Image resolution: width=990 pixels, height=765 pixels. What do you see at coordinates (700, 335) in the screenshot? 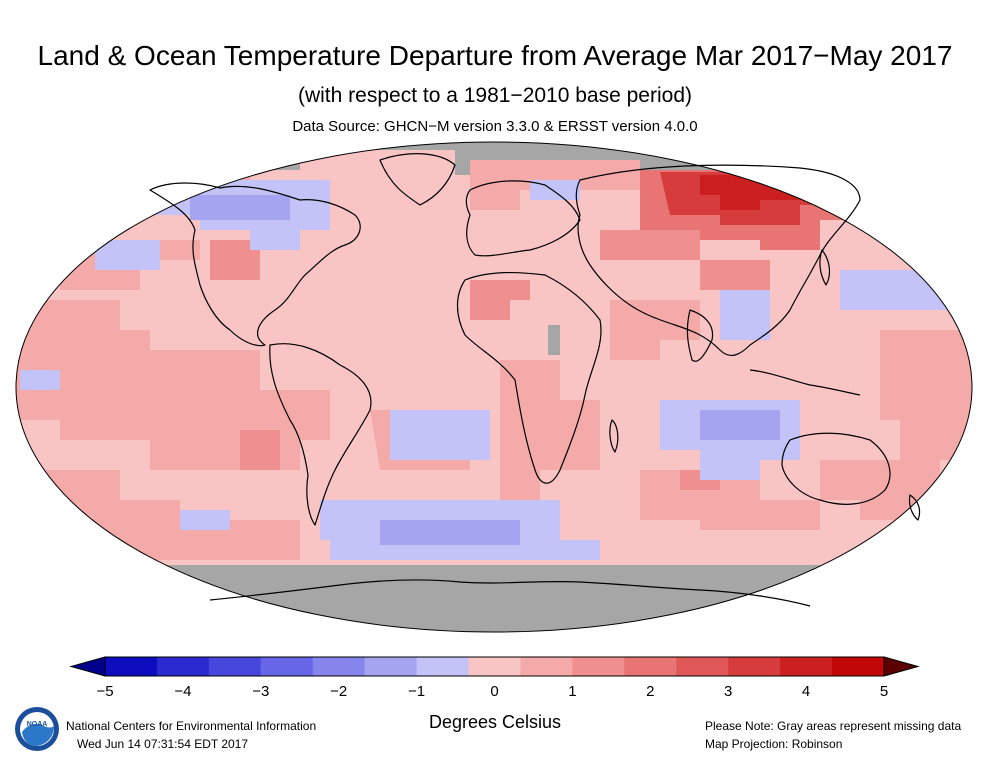
I see `india-outline` at bounding box center [700, 335].